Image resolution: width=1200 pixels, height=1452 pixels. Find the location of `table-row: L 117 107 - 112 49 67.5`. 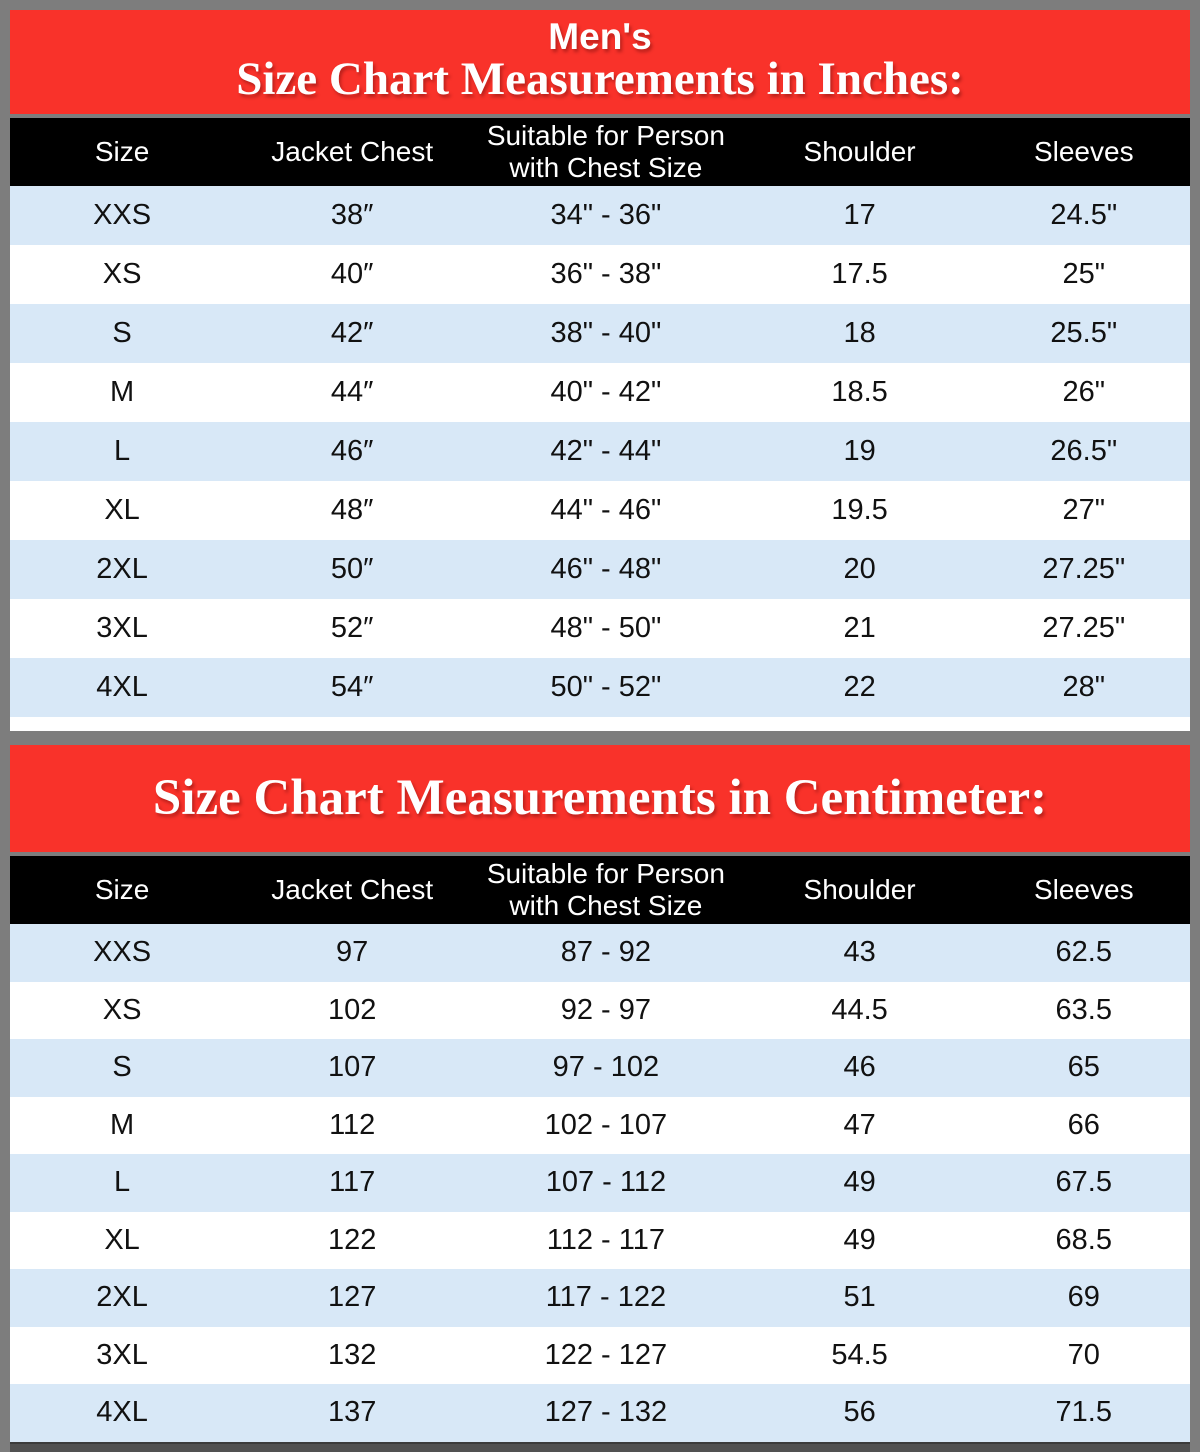

table-row: L 117 107 - 112 49 67.5 is located at coordinates (600, 1183).